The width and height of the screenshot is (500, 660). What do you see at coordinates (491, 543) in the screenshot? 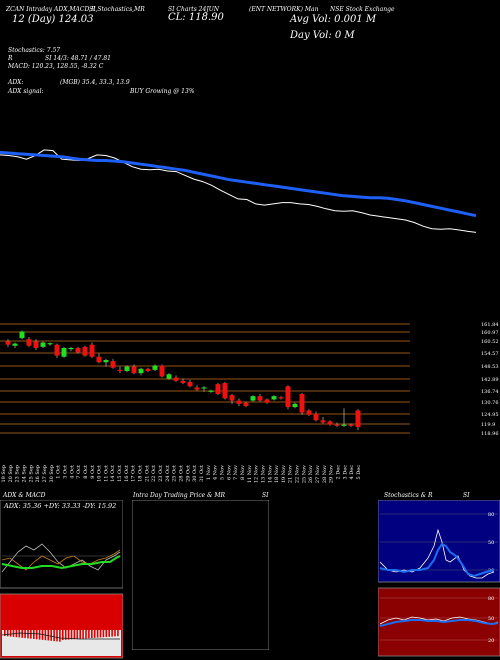
I see `stoch-tick-50: 50` at bounding box center [491, 543].